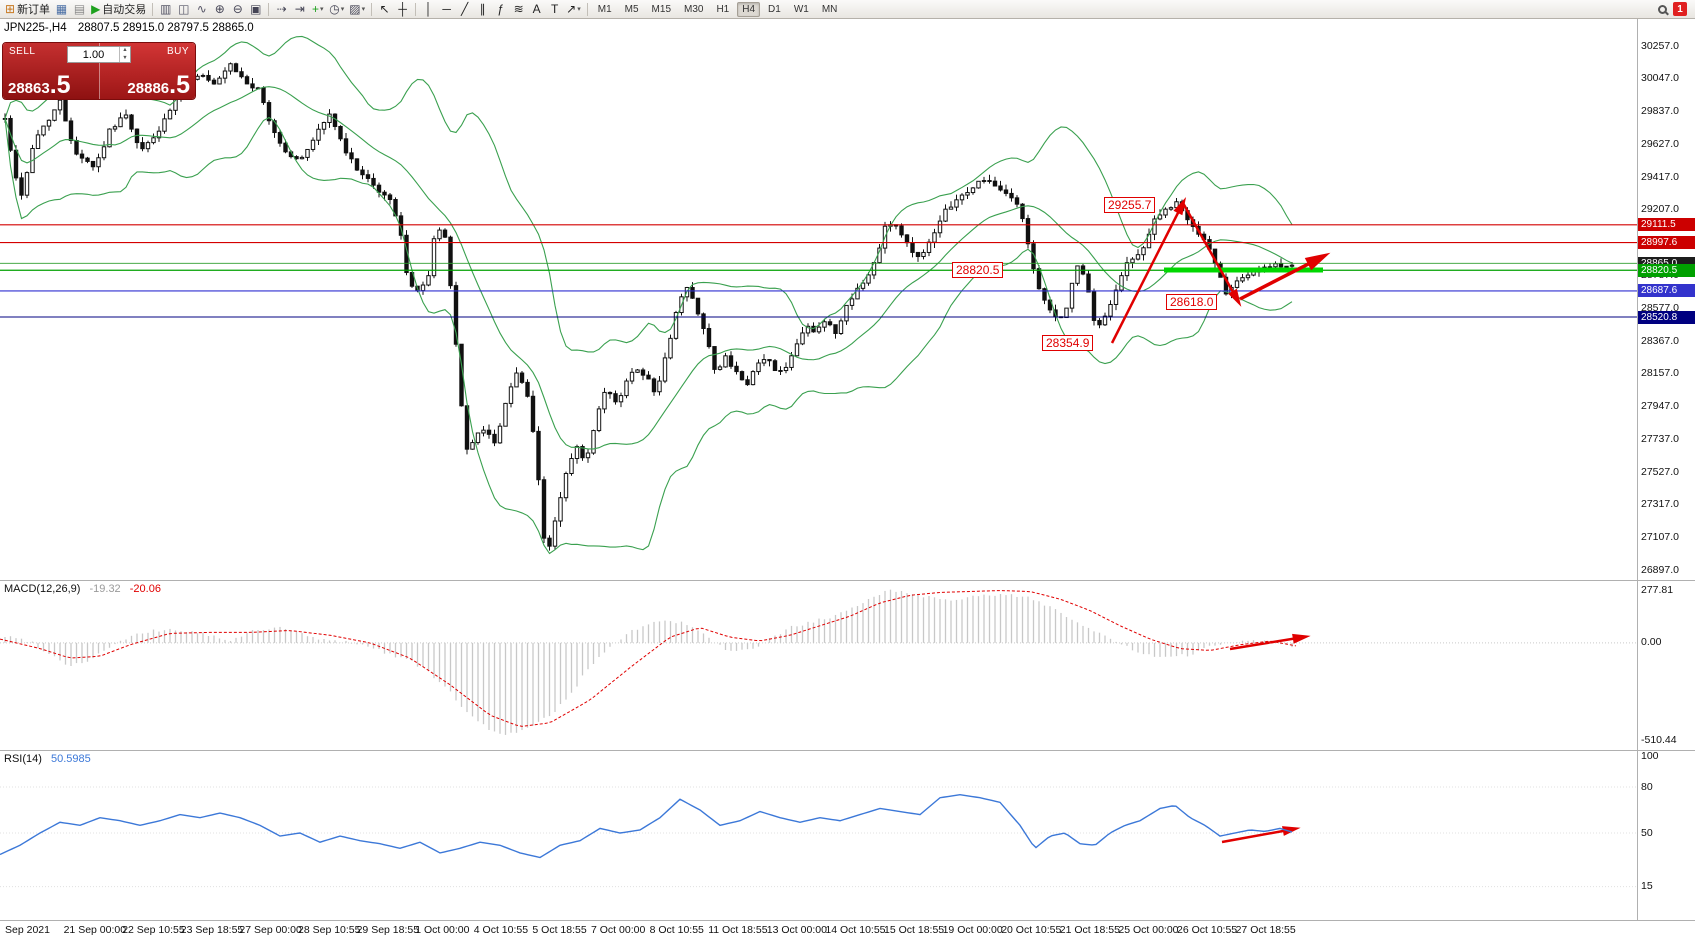  I want to click on rsi-scale-label: 80, so click(1647, 786).